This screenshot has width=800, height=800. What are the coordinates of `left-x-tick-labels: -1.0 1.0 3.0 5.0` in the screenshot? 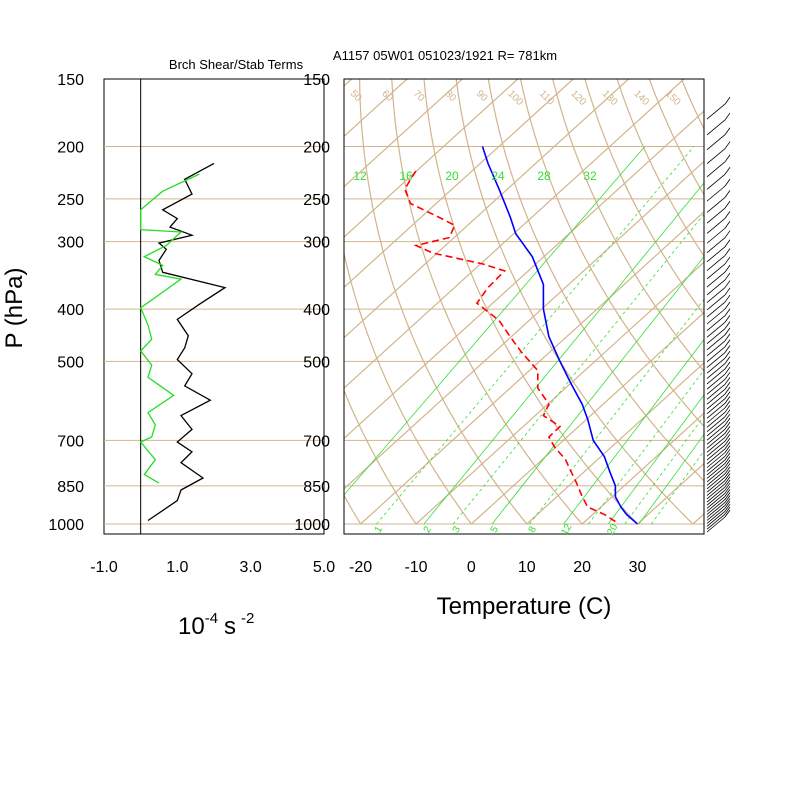 It's located at (212, 567).